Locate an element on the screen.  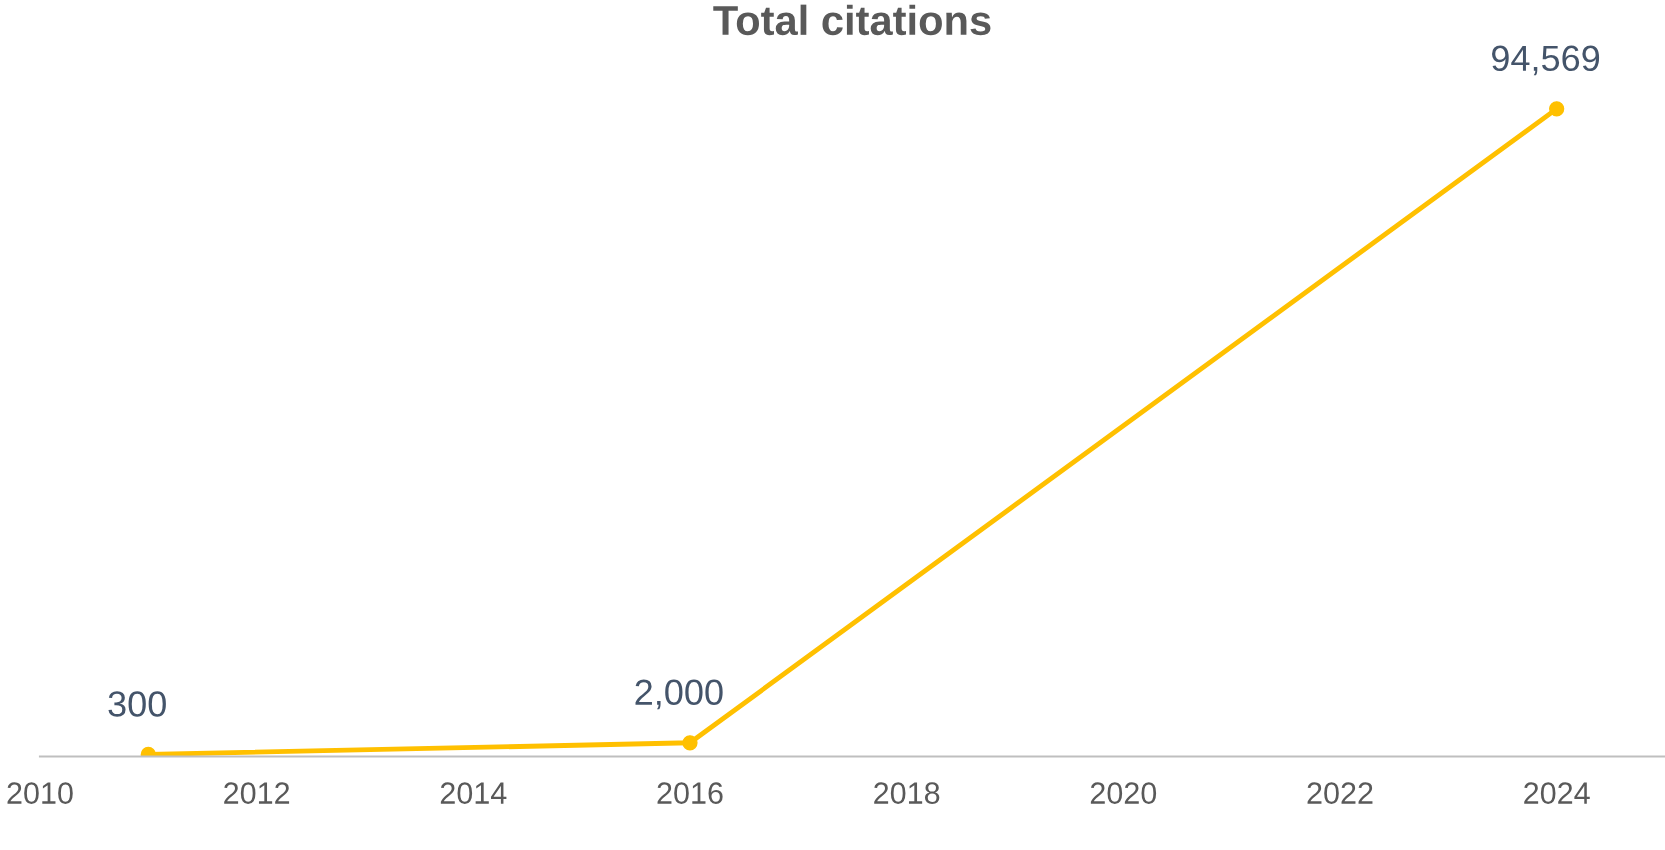
x-tick-label: 2012 is located at coordinates (257, 793).